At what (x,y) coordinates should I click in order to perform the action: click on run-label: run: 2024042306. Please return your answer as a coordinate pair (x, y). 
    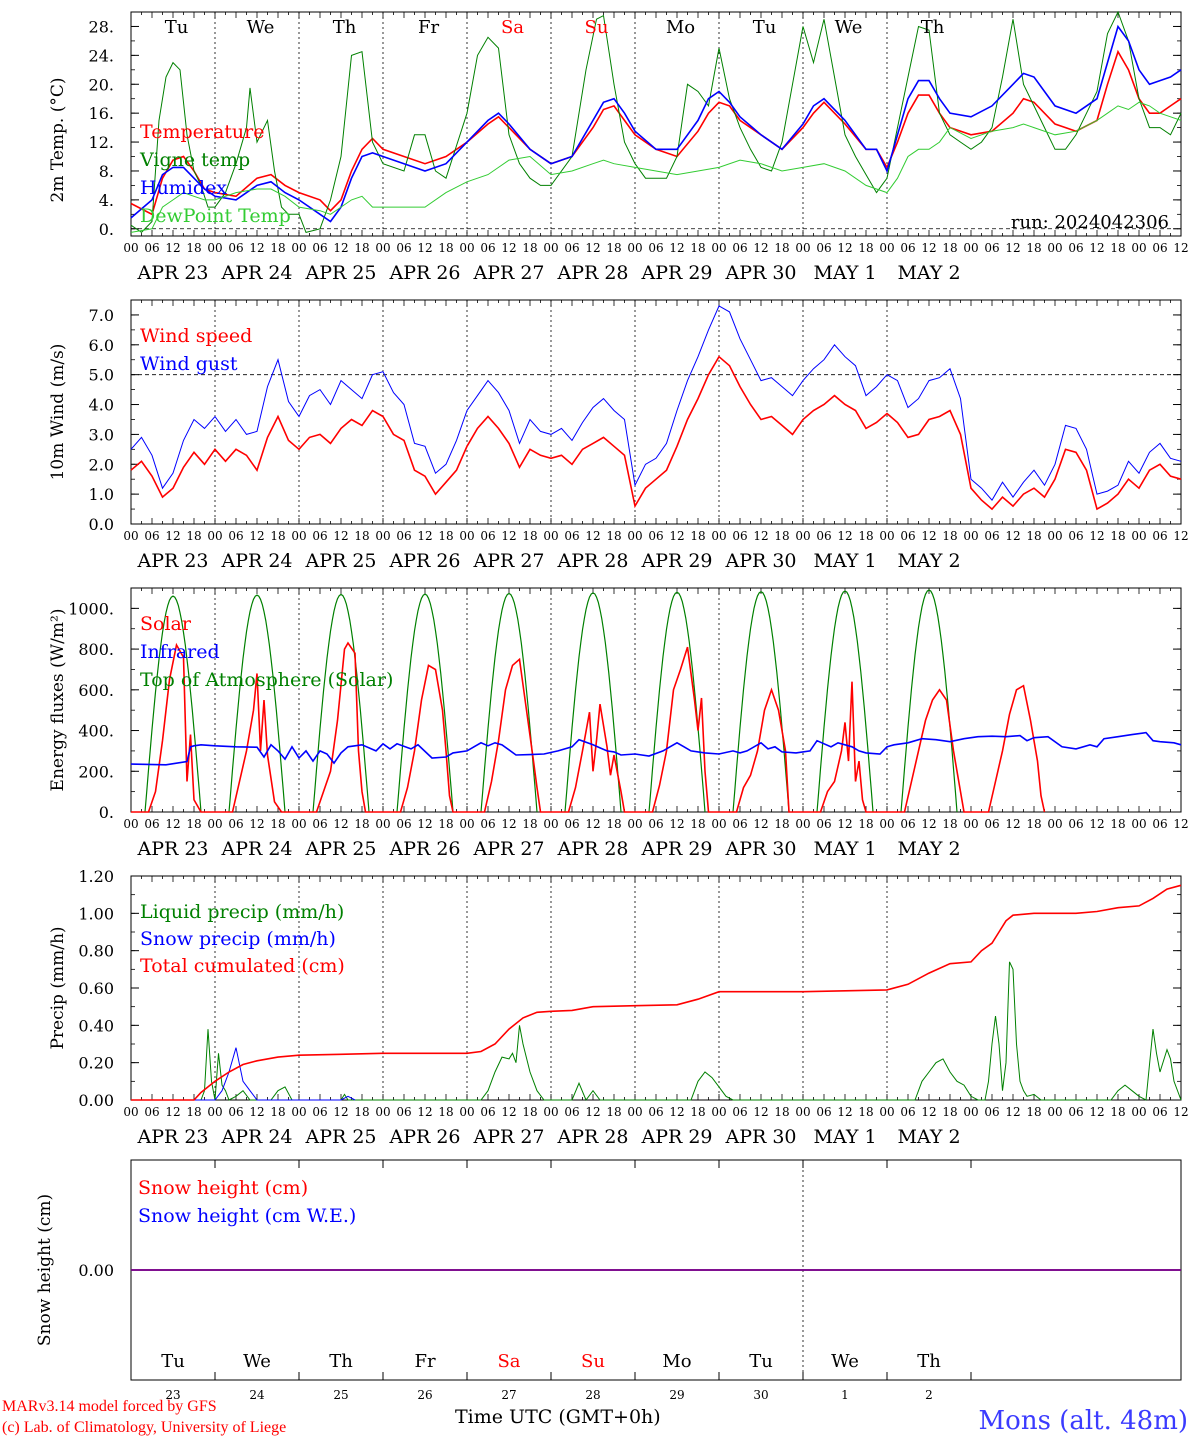
    Looking at the image, I should click on (1090, 222).